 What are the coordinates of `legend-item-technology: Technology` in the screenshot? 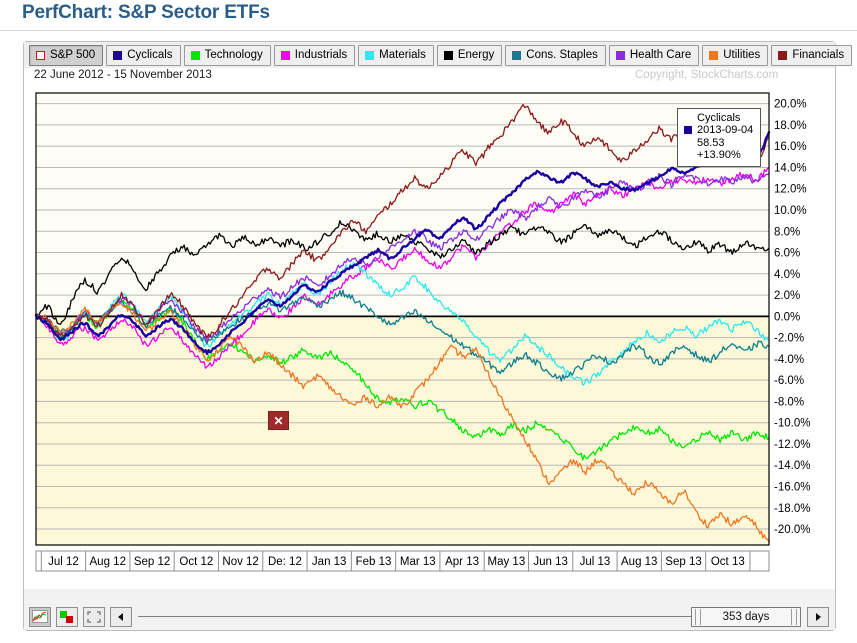 It's located at (227, 55).